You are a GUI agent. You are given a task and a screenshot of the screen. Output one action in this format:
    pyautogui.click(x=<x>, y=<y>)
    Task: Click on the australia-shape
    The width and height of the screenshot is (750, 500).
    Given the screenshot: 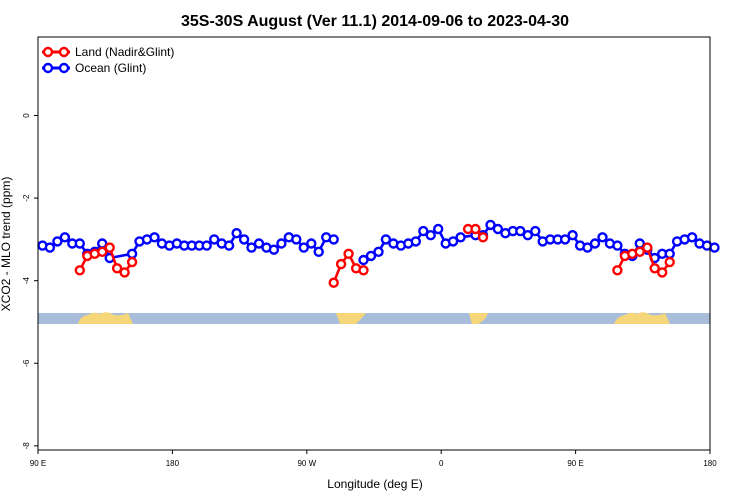 What is the action you would take?
    pyautogui.click(x=105, y=318)
    